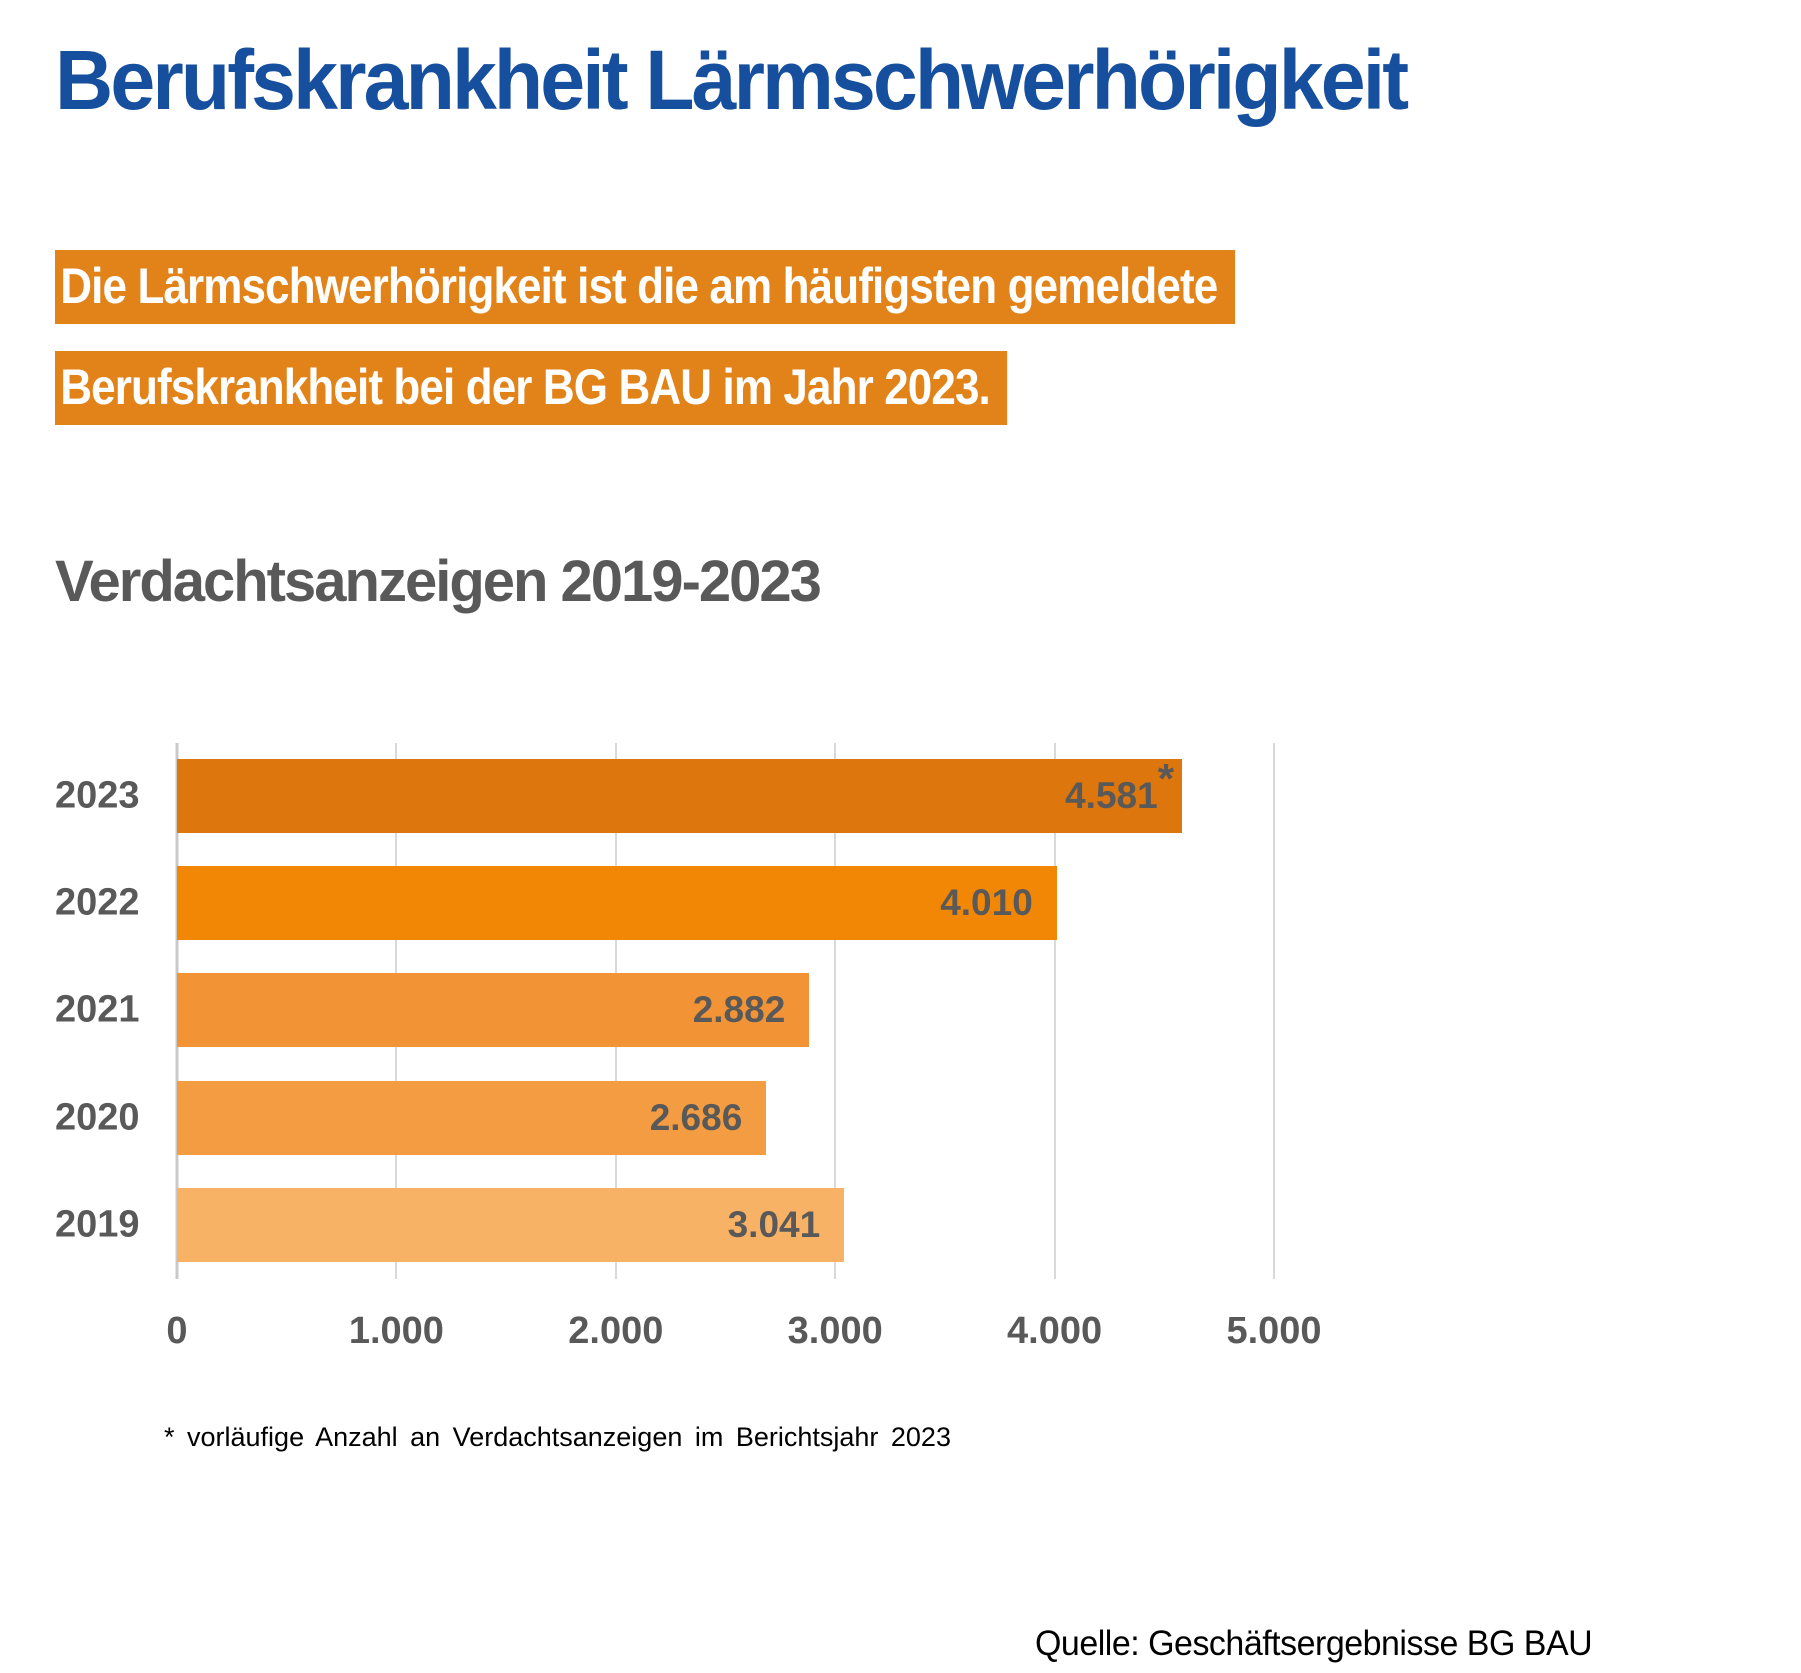  Describe the element at coordinates (732, 80) in the screenshot. I see `page-title: Berufskrankheit Lärmschwerhörigkeit` at that location.